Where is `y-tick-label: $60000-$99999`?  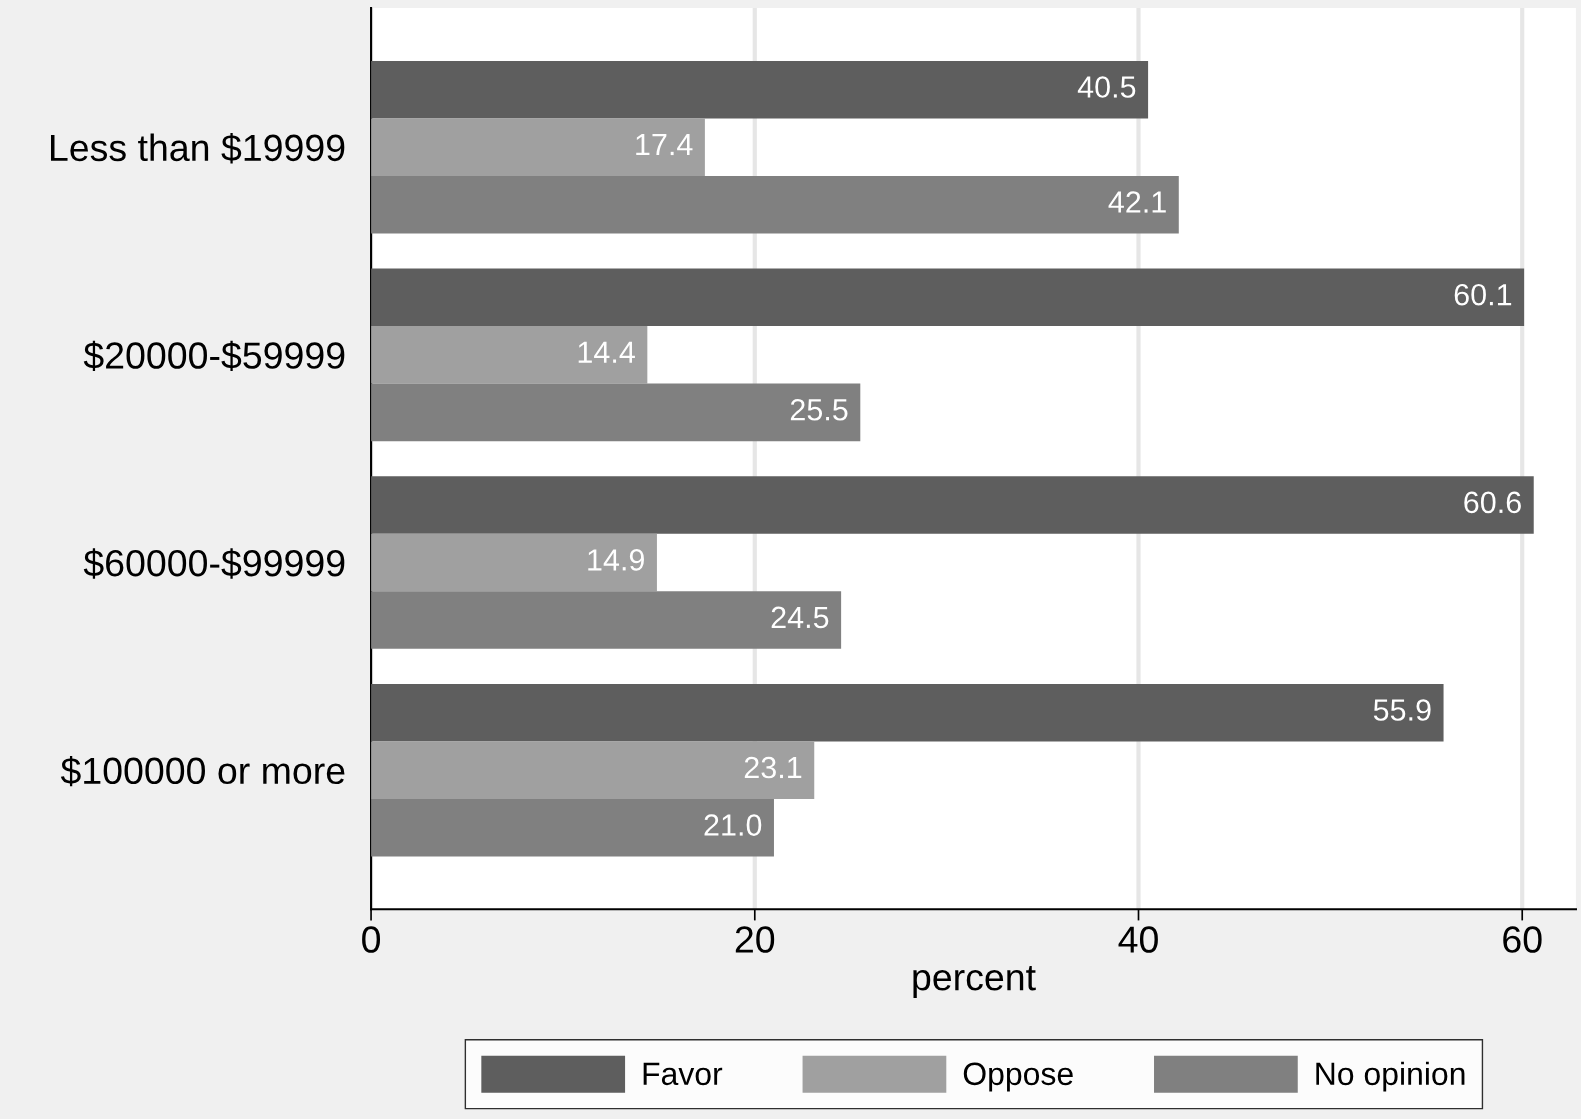
y-tick-label: $60000-$99999 is located at coordinates (214, 563).